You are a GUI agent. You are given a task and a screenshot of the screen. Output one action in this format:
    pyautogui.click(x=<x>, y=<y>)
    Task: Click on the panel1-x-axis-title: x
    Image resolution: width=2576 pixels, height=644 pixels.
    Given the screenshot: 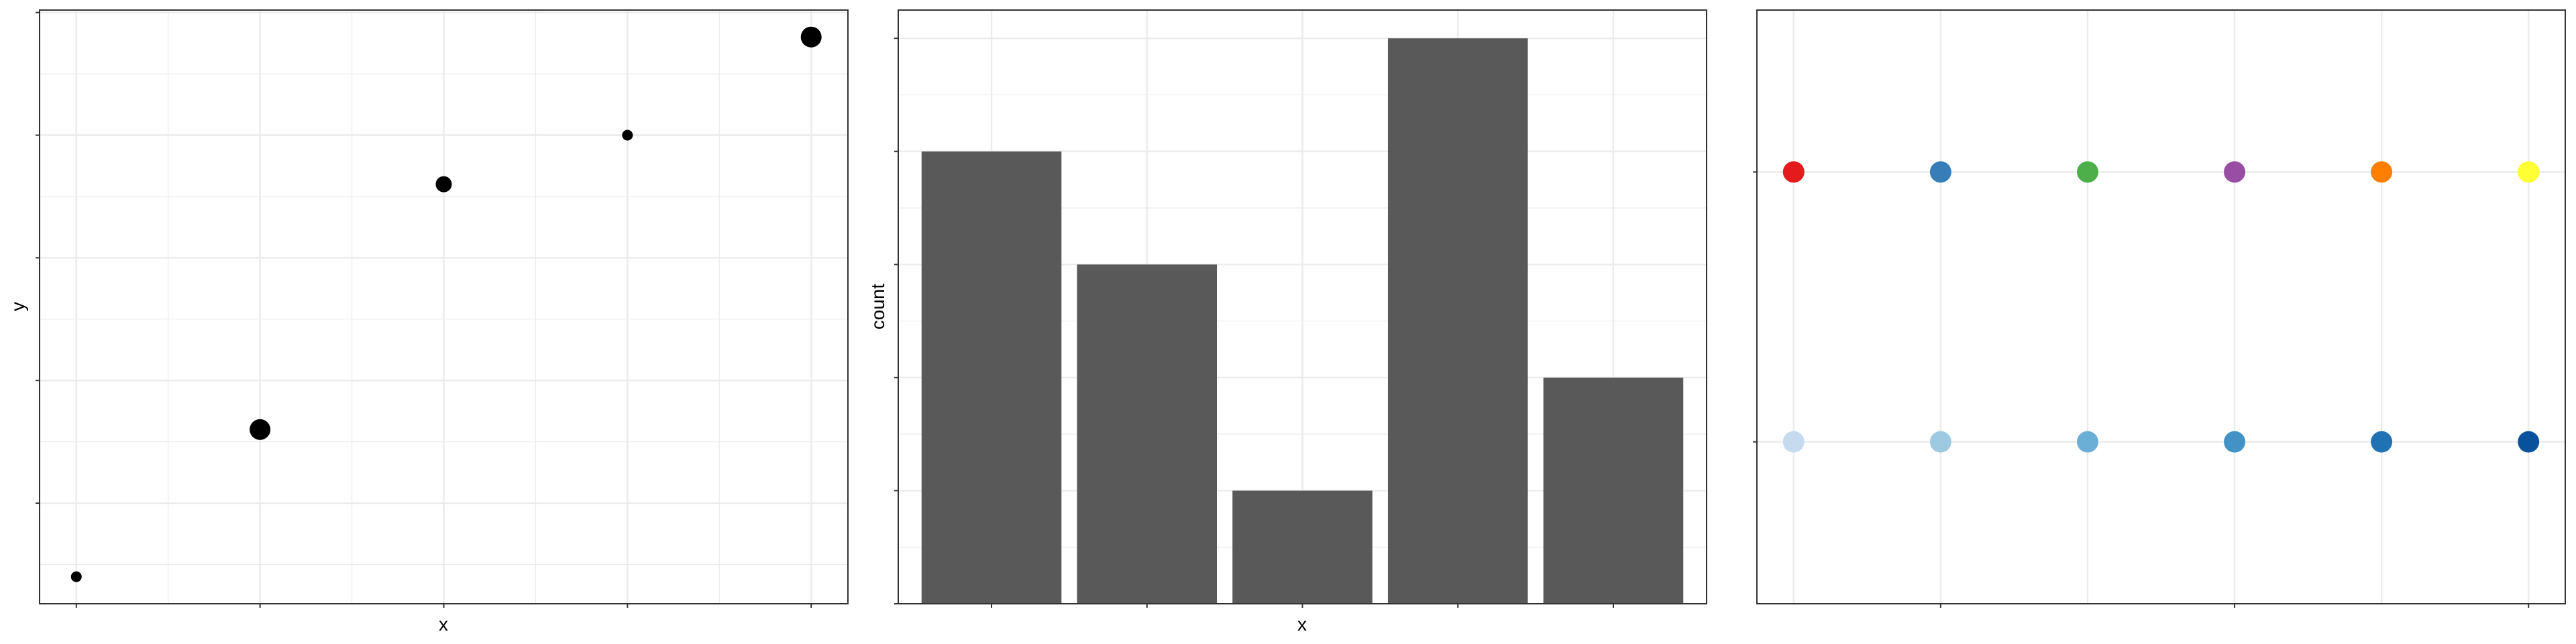 What is the action you would take?
    pyautogui.click(x=443, y=624)
    